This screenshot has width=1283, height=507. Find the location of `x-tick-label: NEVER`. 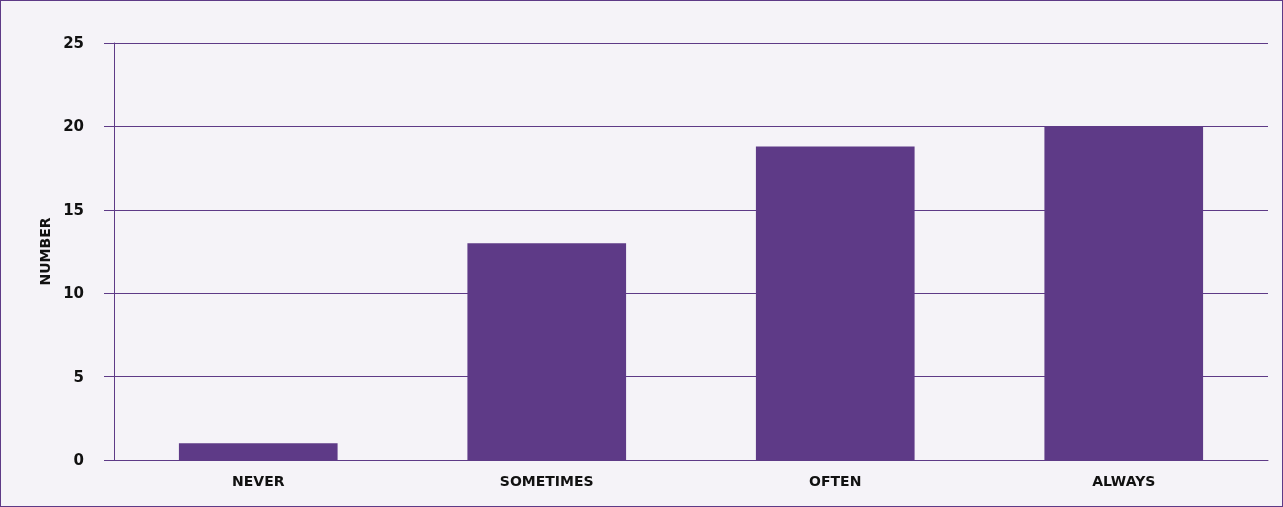

x-tick-label: NEVER is located at coordinates (258, 481).